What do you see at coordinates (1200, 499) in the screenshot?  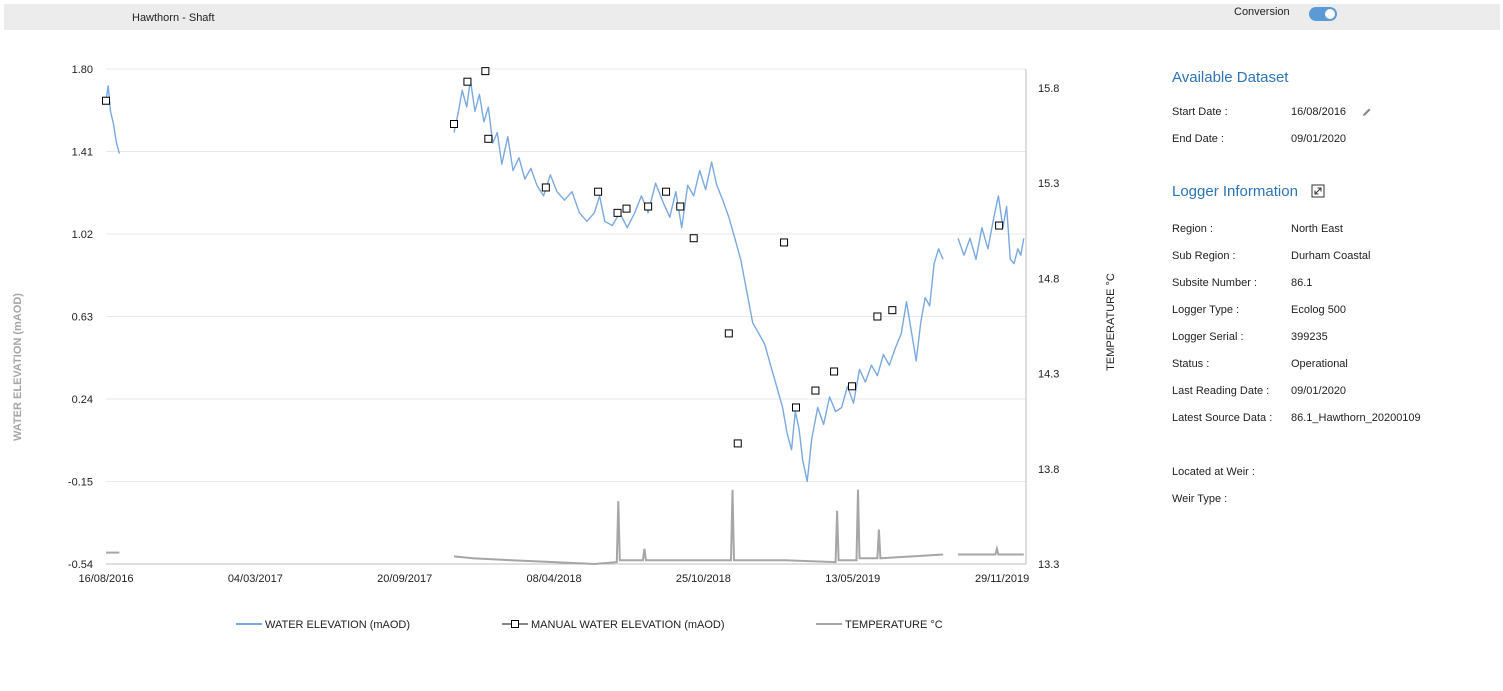 I see `weir-type-label: Weir Type :` at bounding box center [1200, 499].